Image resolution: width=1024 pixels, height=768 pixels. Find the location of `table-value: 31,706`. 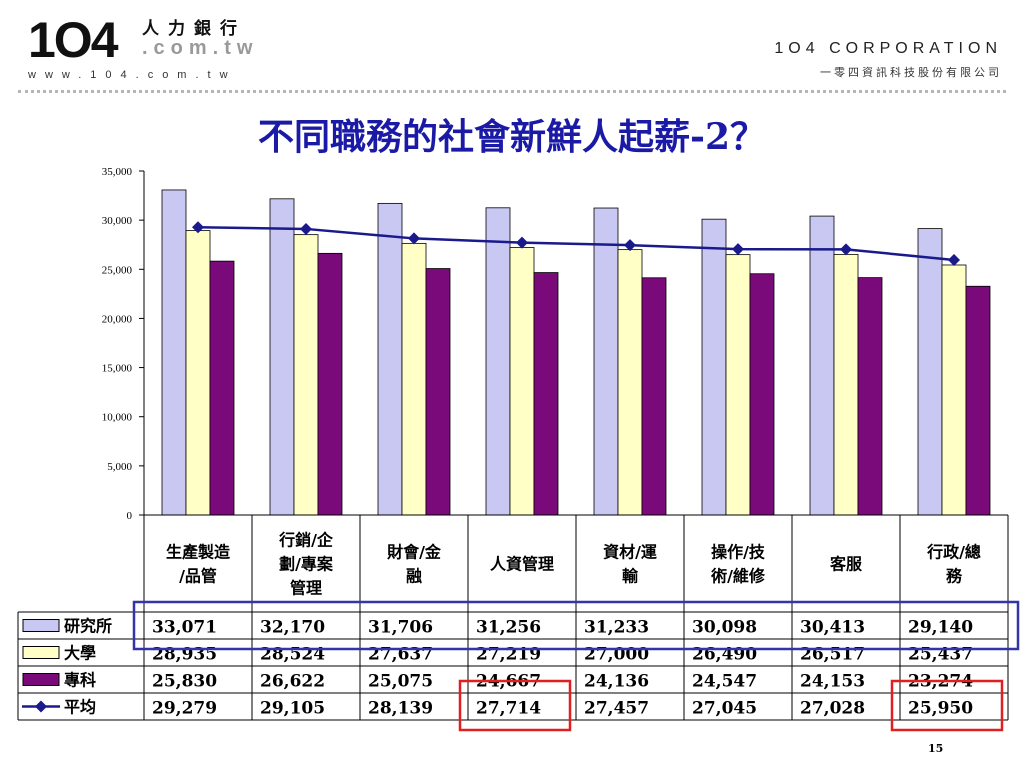

table-value: 31,706 is located at coordinates (400, 628).